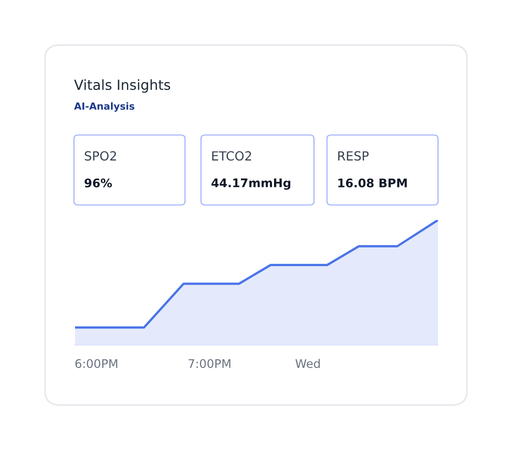  I want to click on text: 96%, so click(98, 183).